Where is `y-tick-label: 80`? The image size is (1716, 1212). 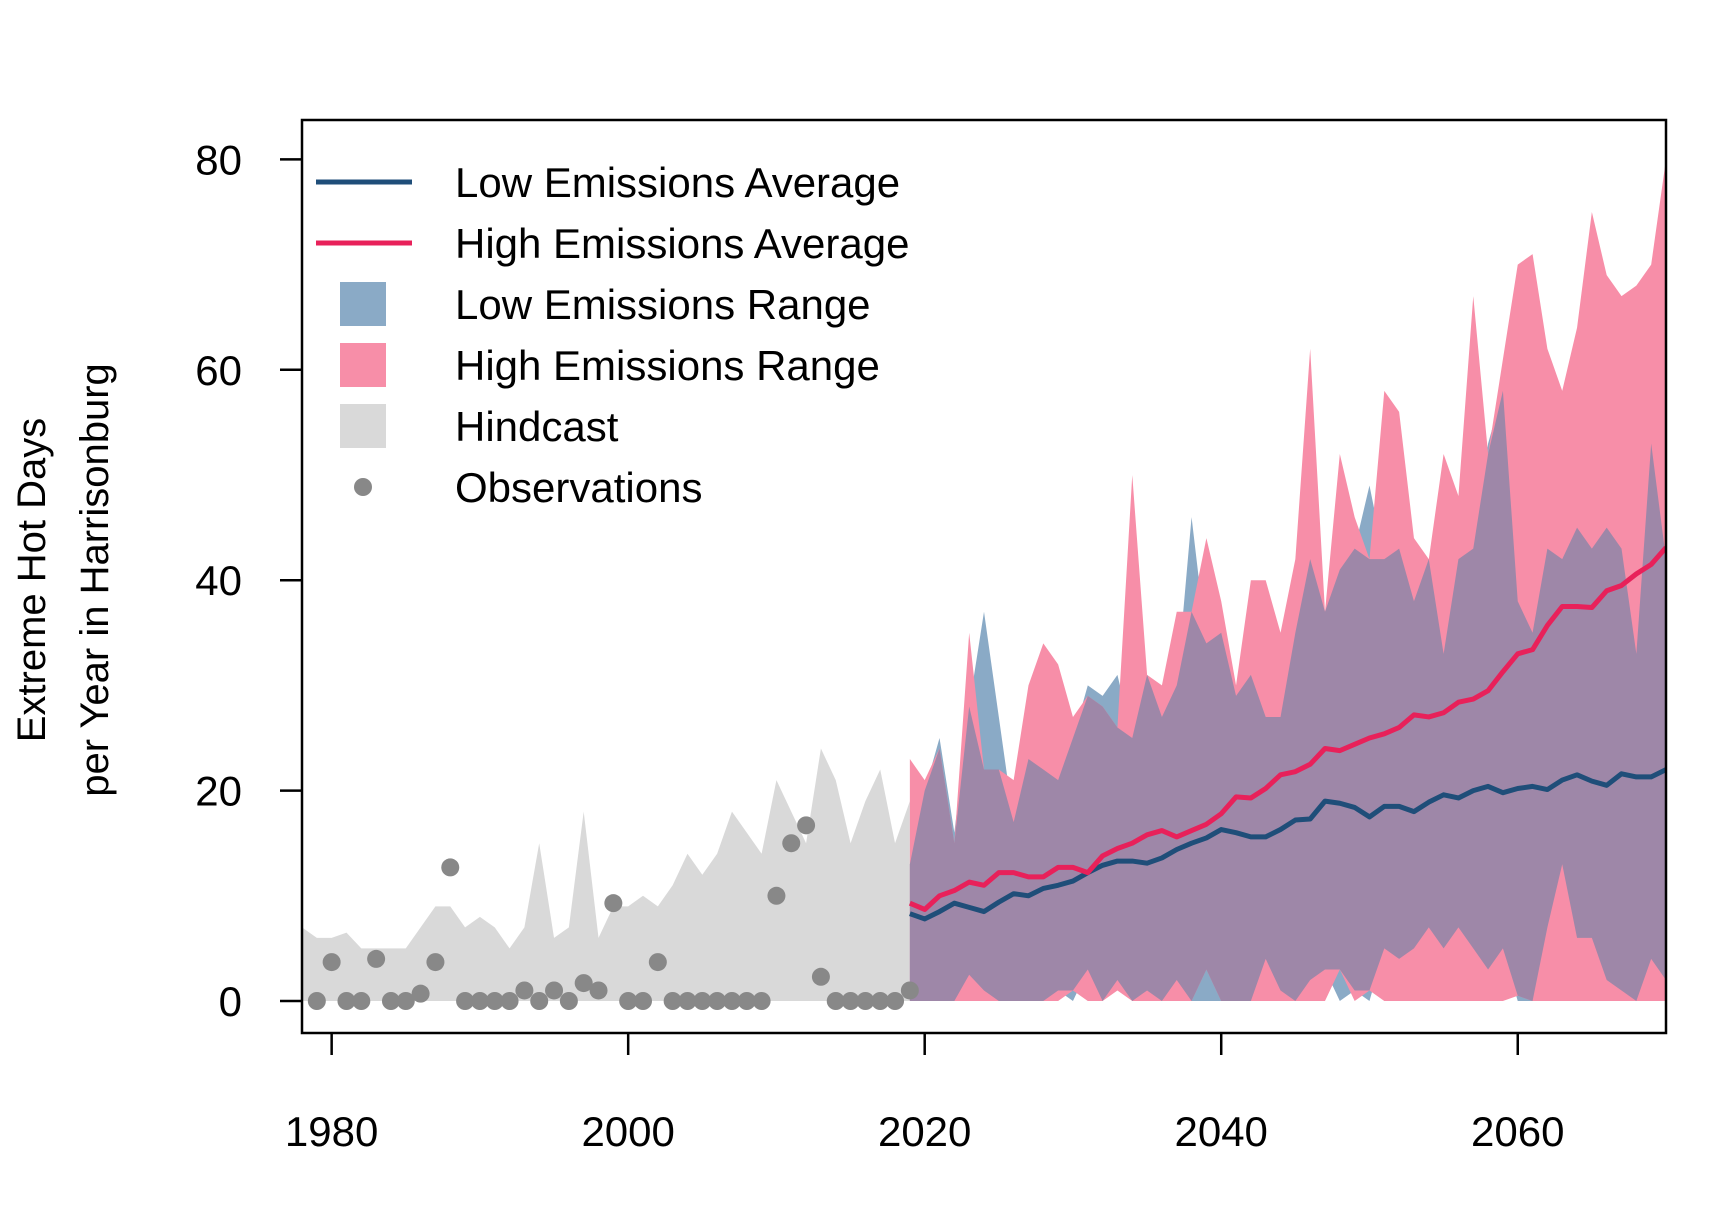
y-tick-label: 80 is located at coordinates (218, 159).